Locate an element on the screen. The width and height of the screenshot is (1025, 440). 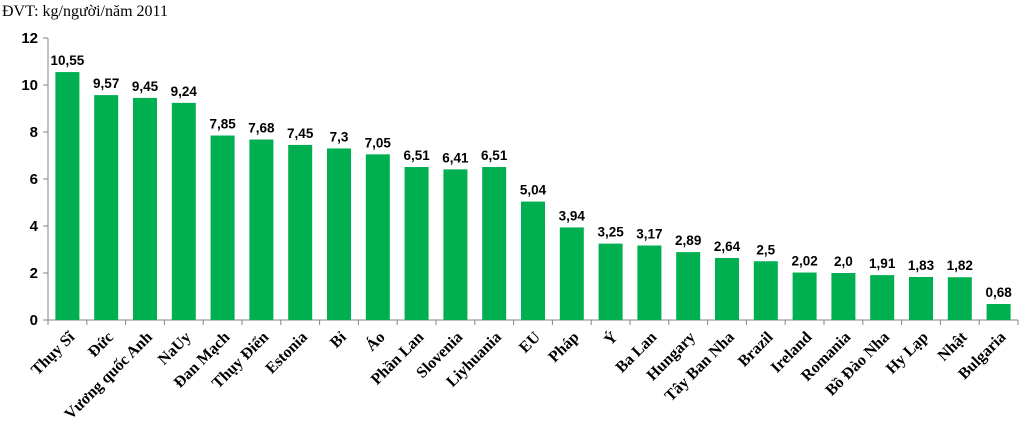
data-label: 2,0 is located at coordinates (843, 261).